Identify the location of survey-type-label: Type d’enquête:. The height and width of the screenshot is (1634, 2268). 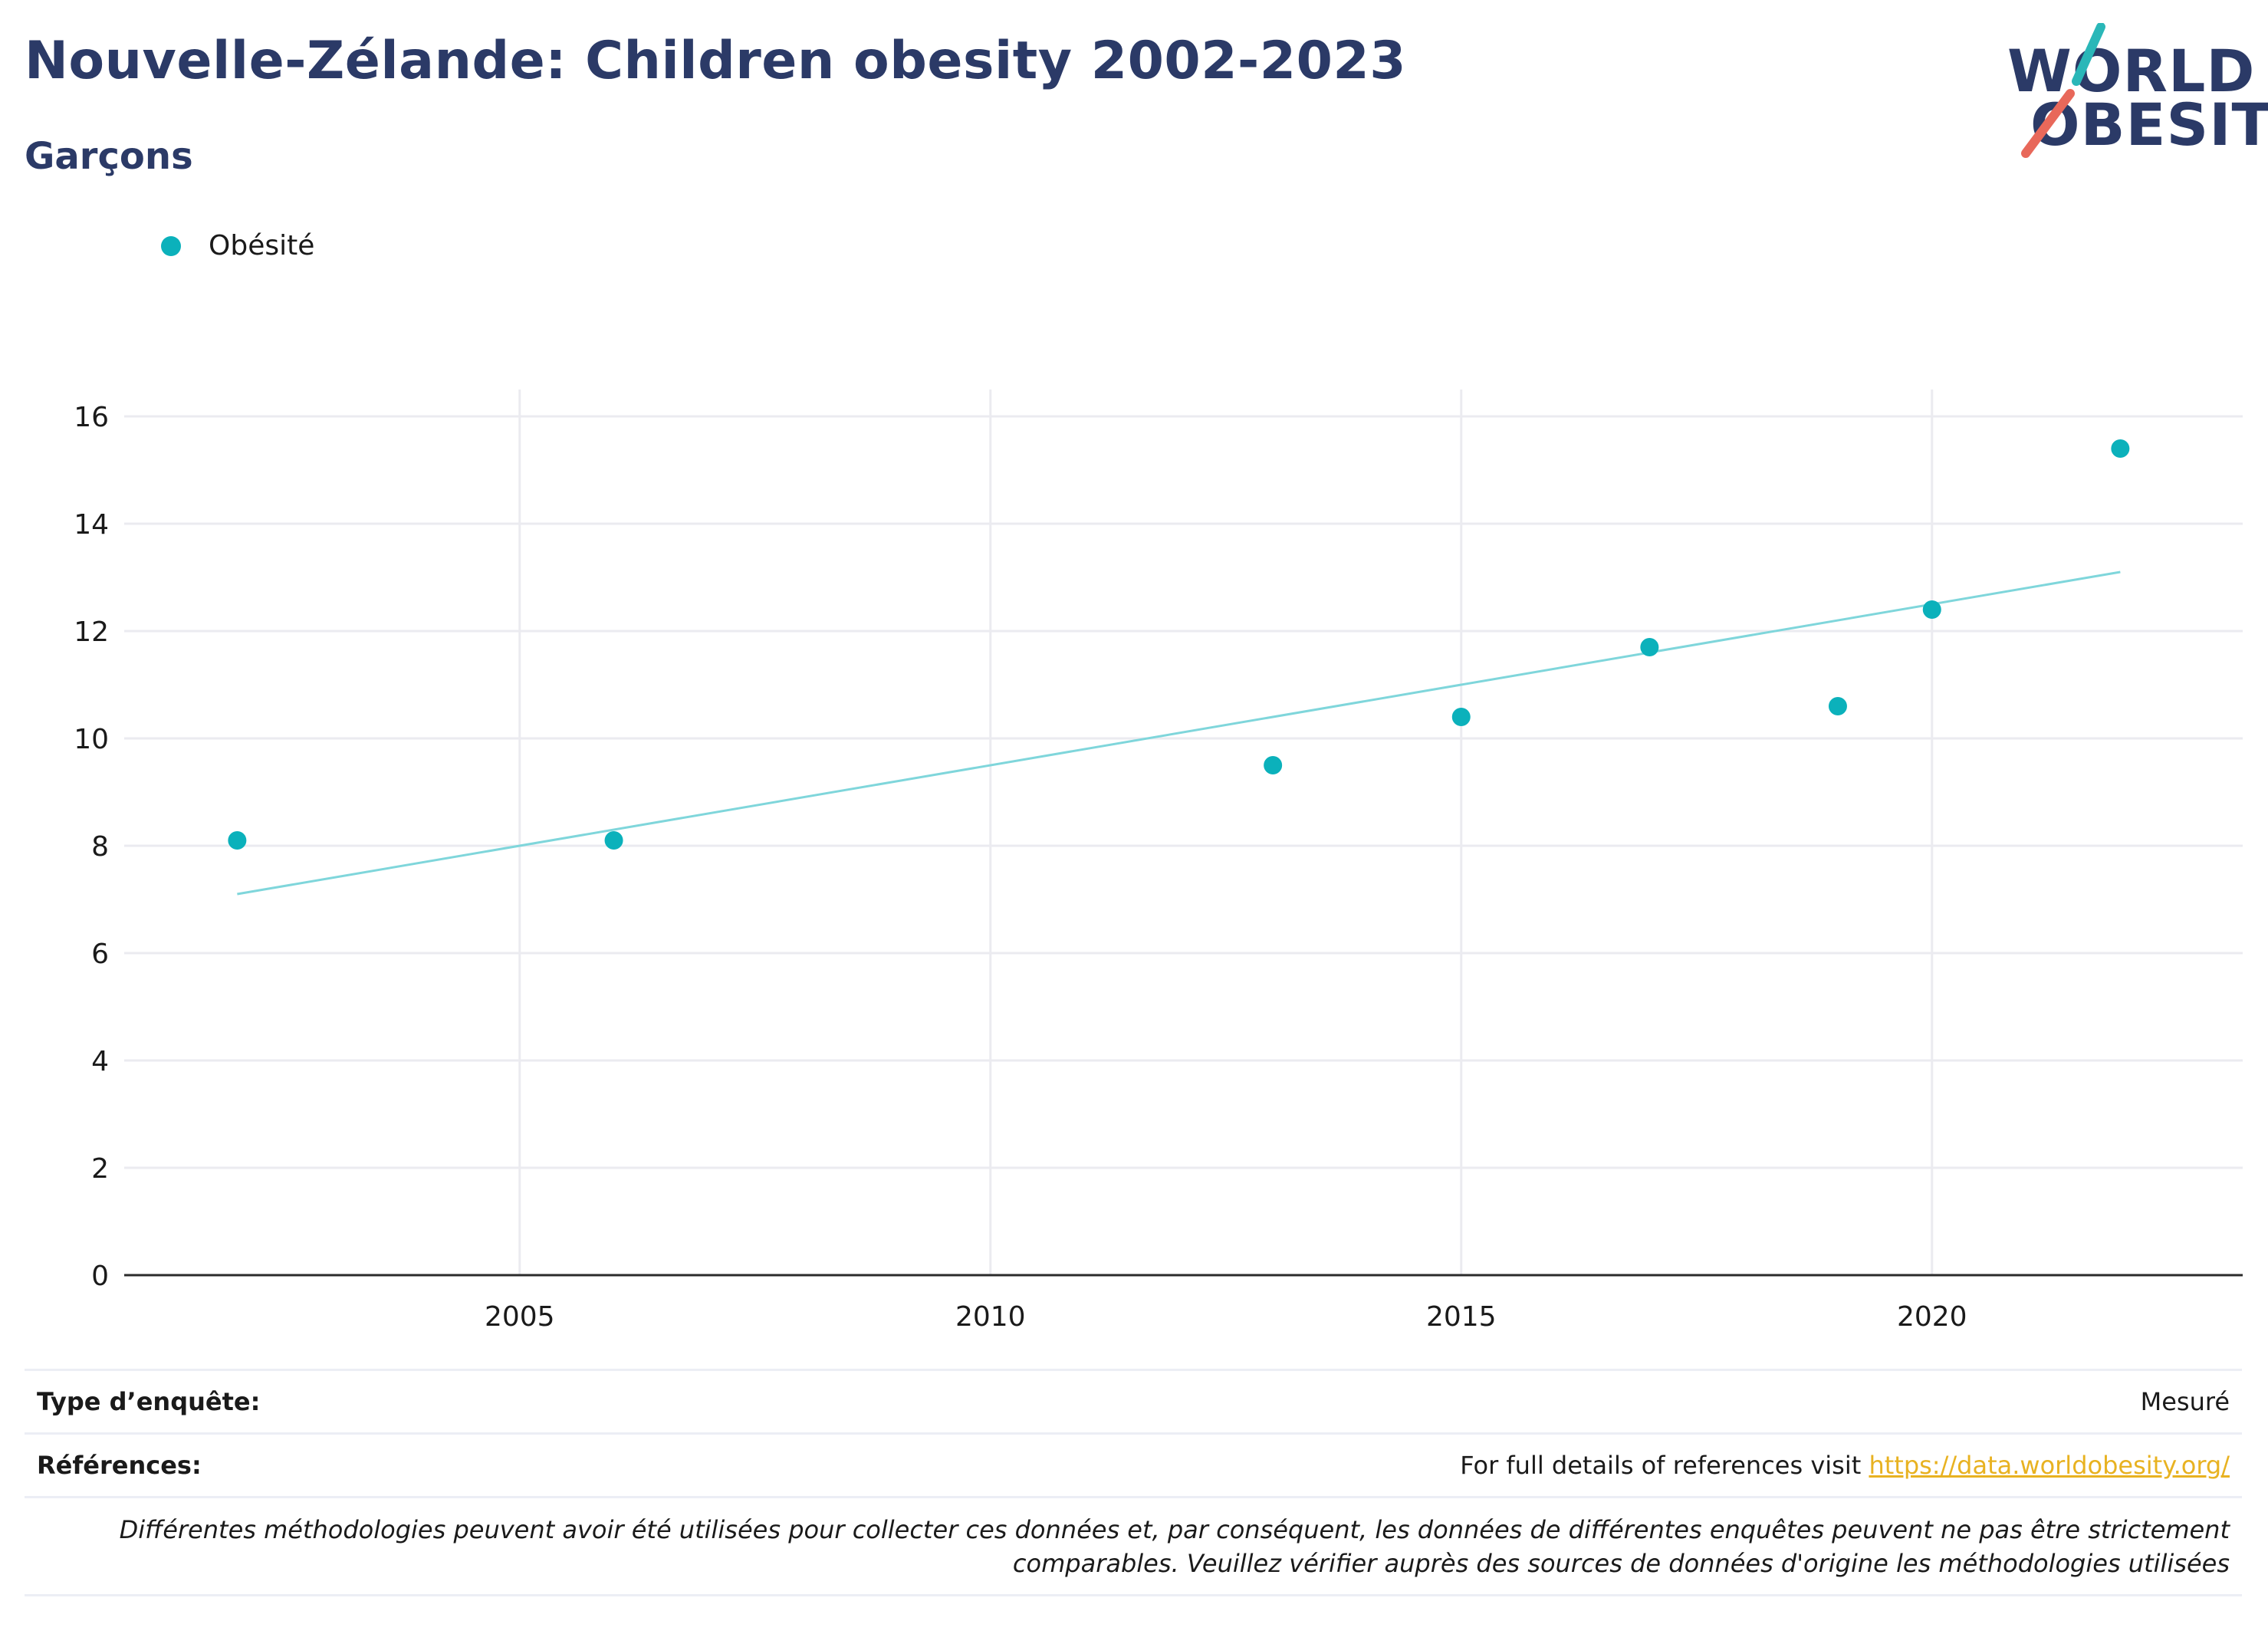
(149, 1401).